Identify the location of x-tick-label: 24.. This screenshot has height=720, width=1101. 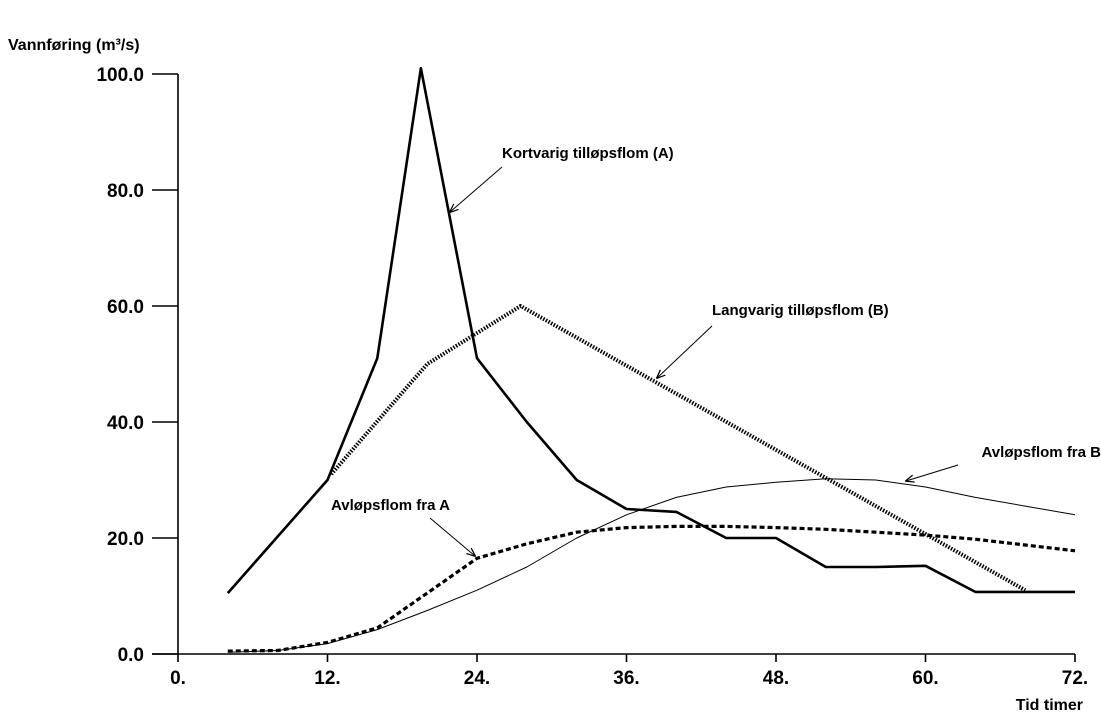
(477, 678).